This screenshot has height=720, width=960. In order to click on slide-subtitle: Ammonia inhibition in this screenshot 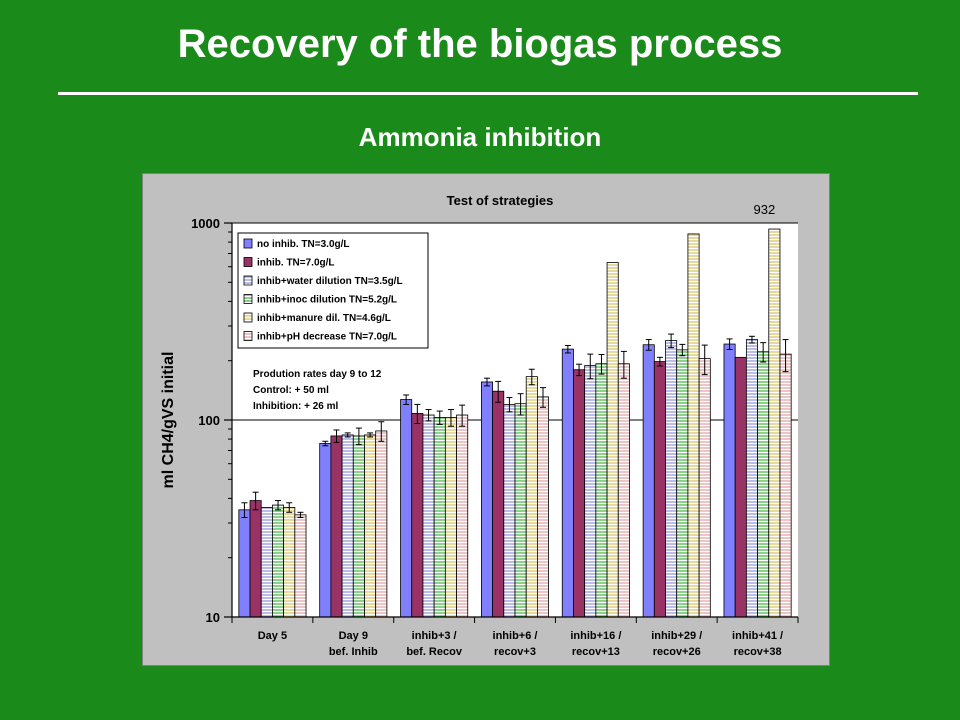, I will do `click(480, 137)`.